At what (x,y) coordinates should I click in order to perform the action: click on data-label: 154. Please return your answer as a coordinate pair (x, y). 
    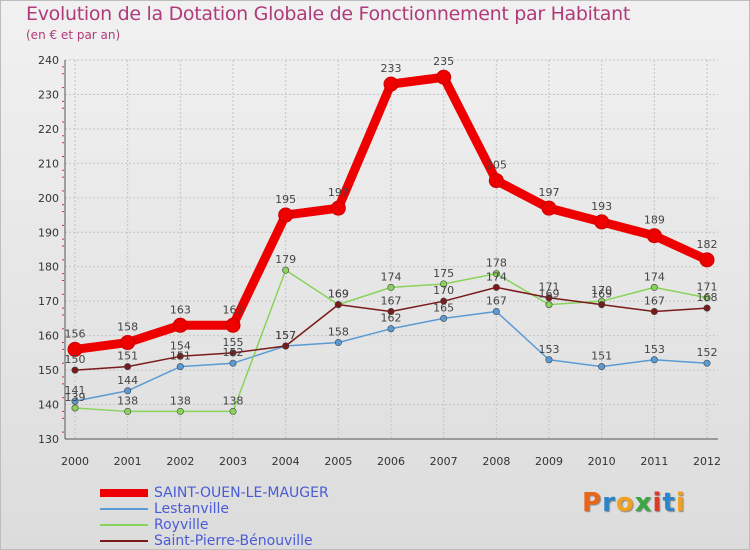
    Looking at the image, I should click on (180, 345).